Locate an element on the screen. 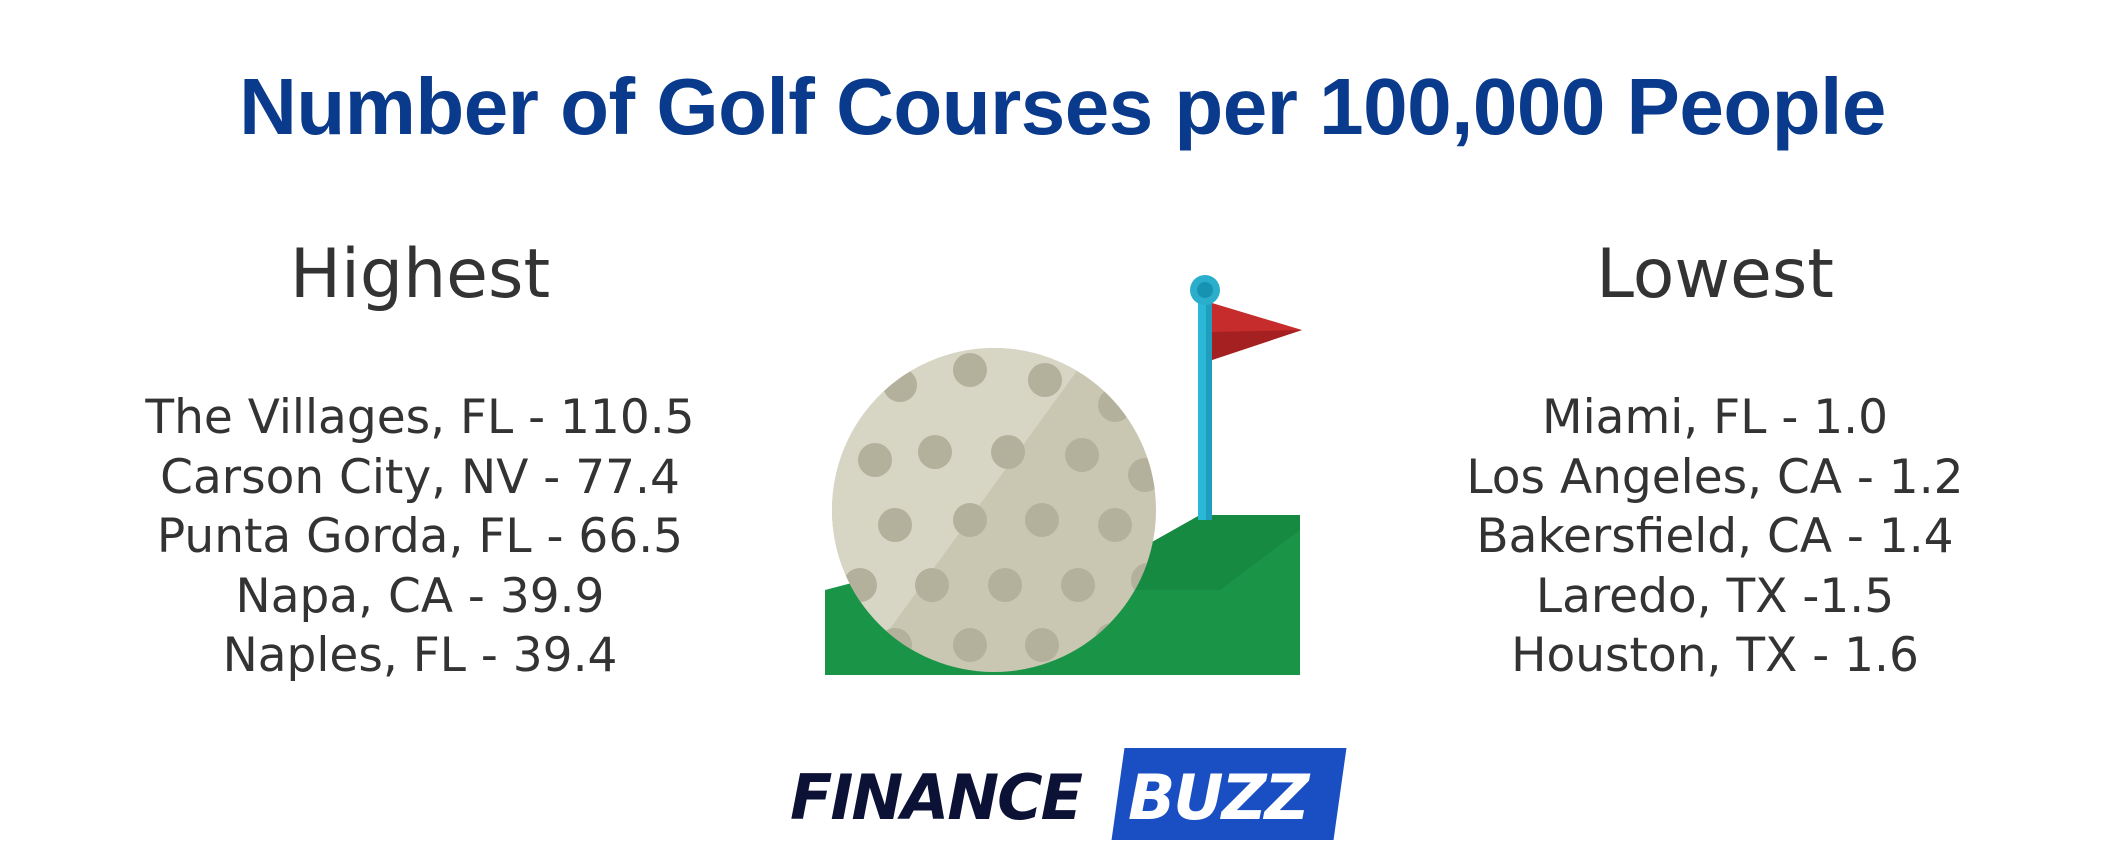 Image resolution: width=2125 pixels, height=859 pixels. logo-finance-text: FINANCE is located at coordinates (936, 797).